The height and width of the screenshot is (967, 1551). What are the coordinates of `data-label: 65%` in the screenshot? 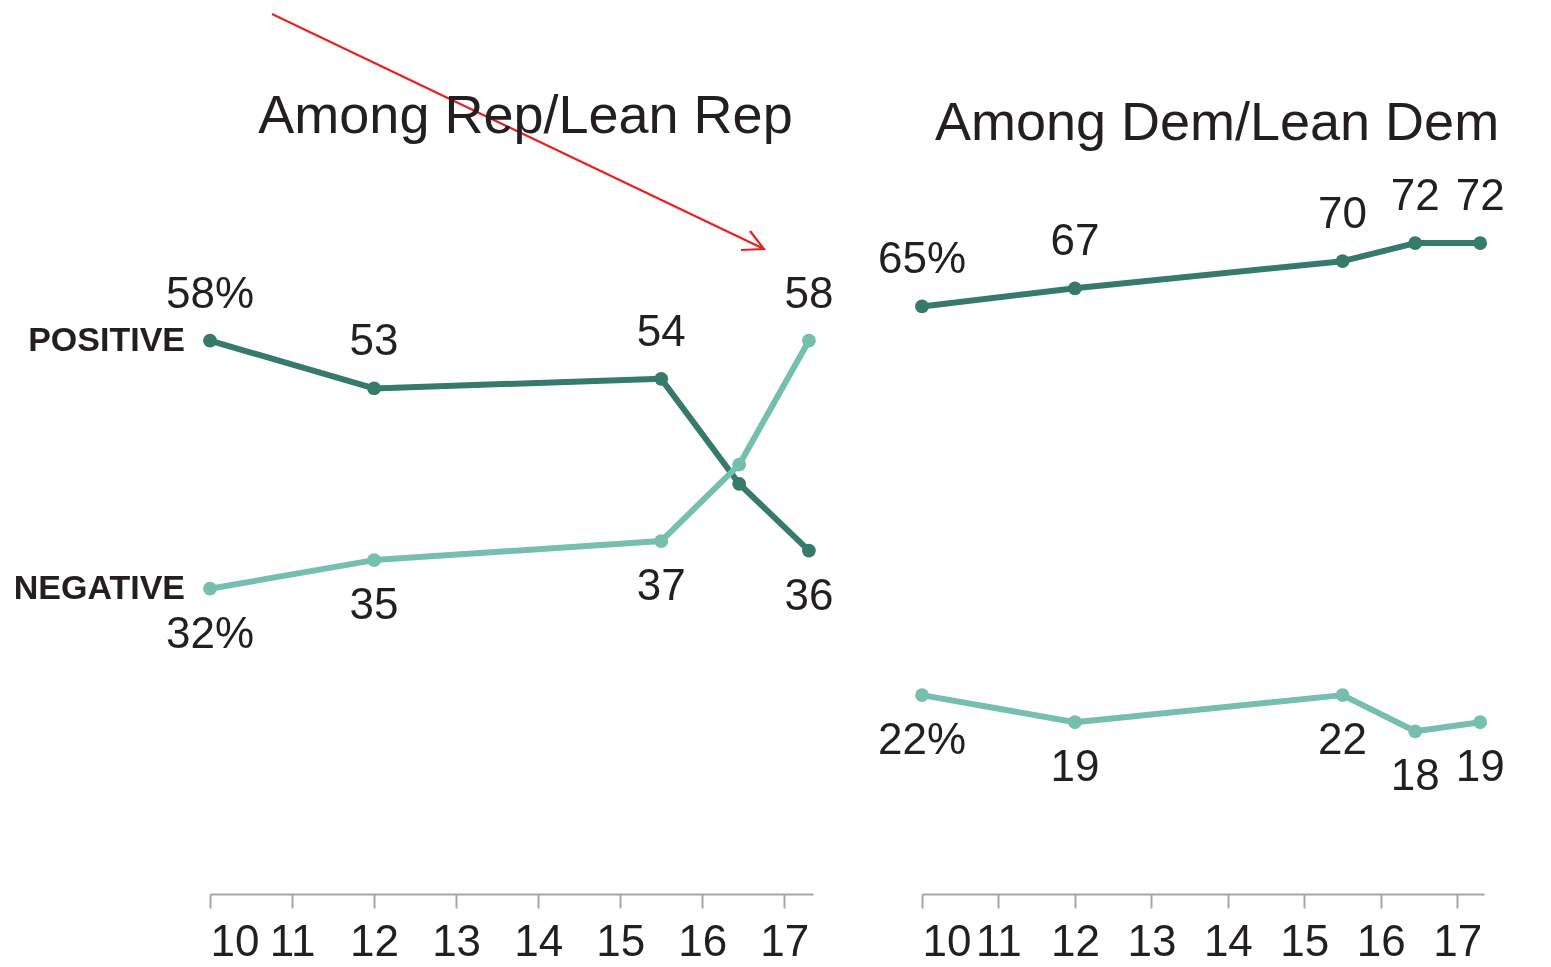 It's located at (922, 258).